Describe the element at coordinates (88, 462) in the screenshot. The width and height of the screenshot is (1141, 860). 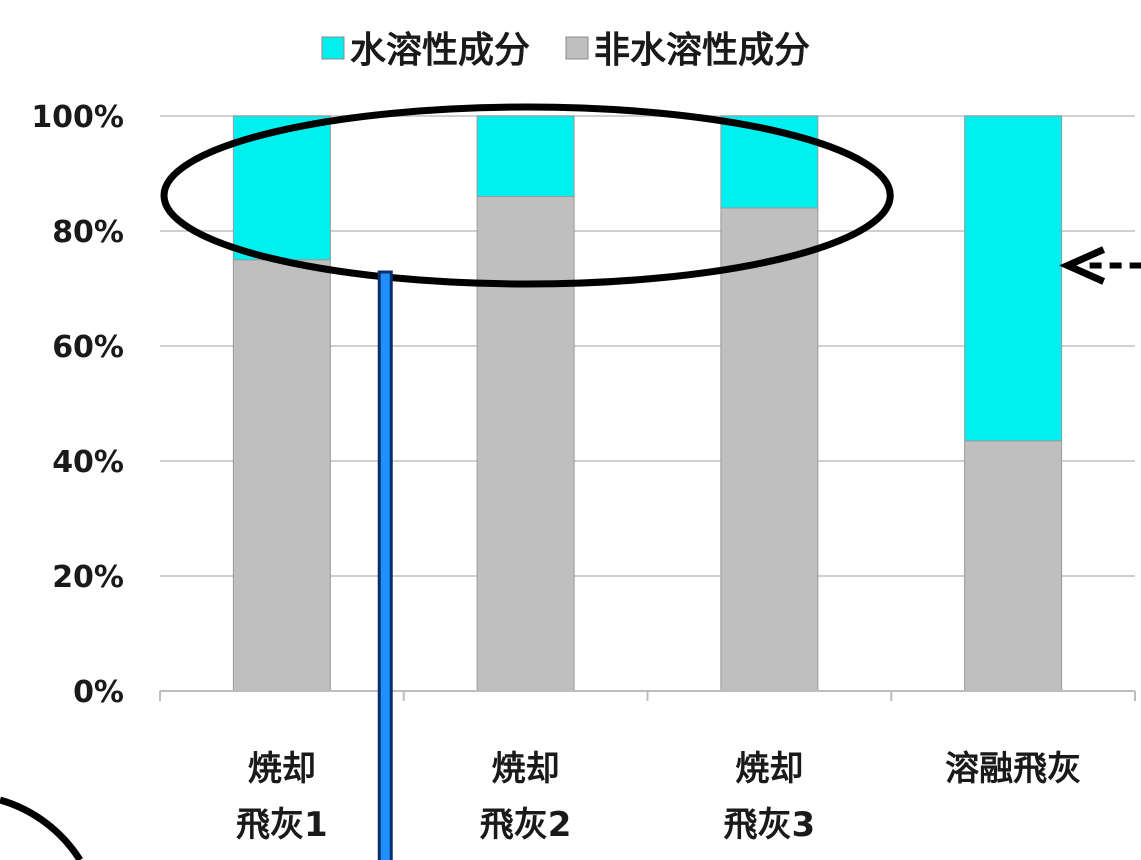
I see `y-tick-label: 40%` at that location.